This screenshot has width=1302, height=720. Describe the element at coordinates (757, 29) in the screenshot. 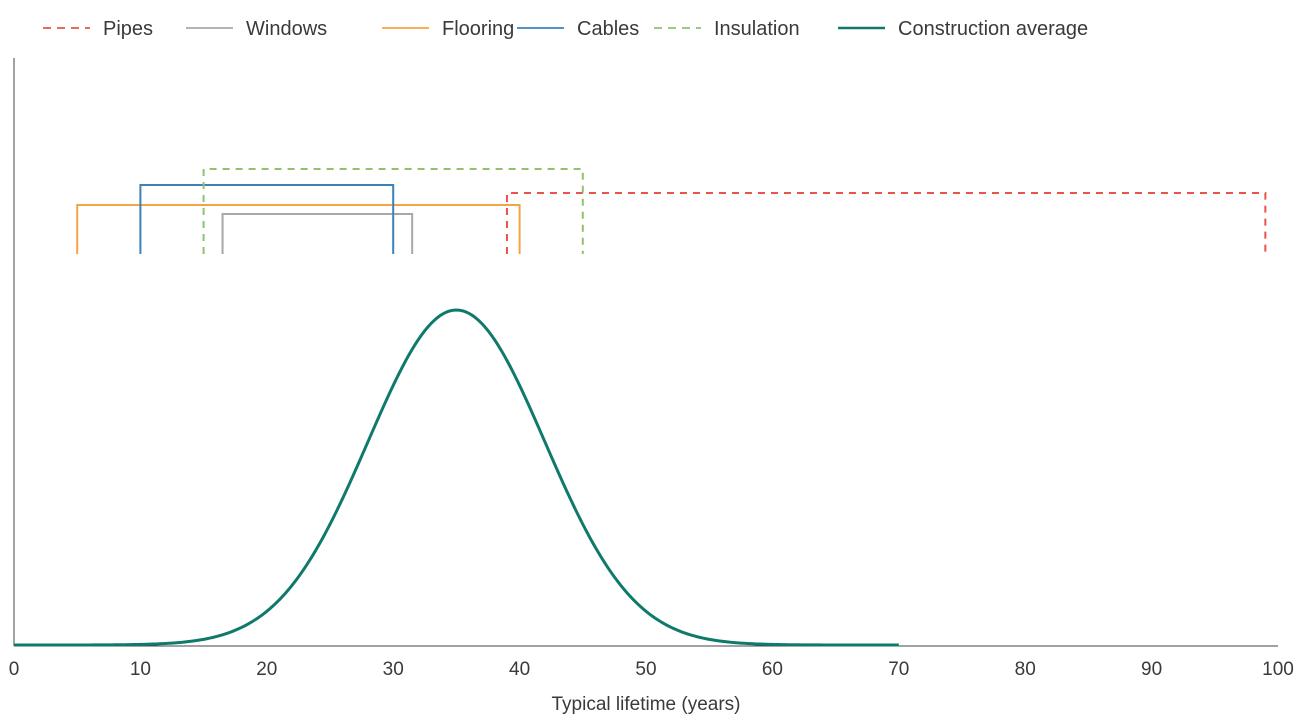

I see `legend-label: Insulation` at that location.